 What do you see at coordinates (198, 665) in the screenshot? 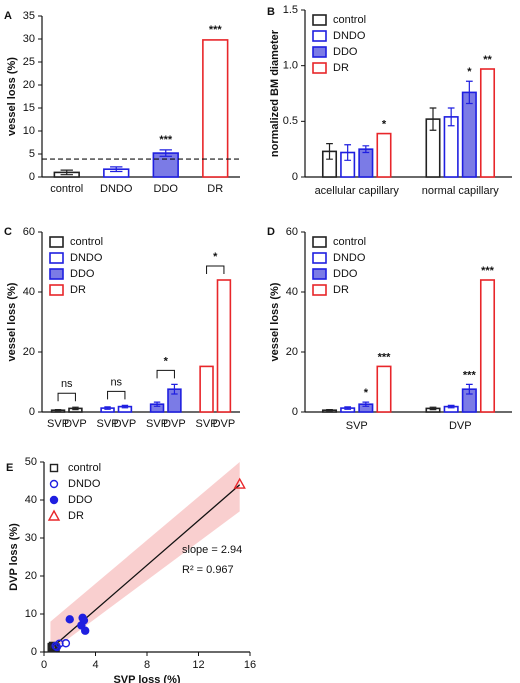
I see `x-tick-label: 12` at bounding box center [198, 665].